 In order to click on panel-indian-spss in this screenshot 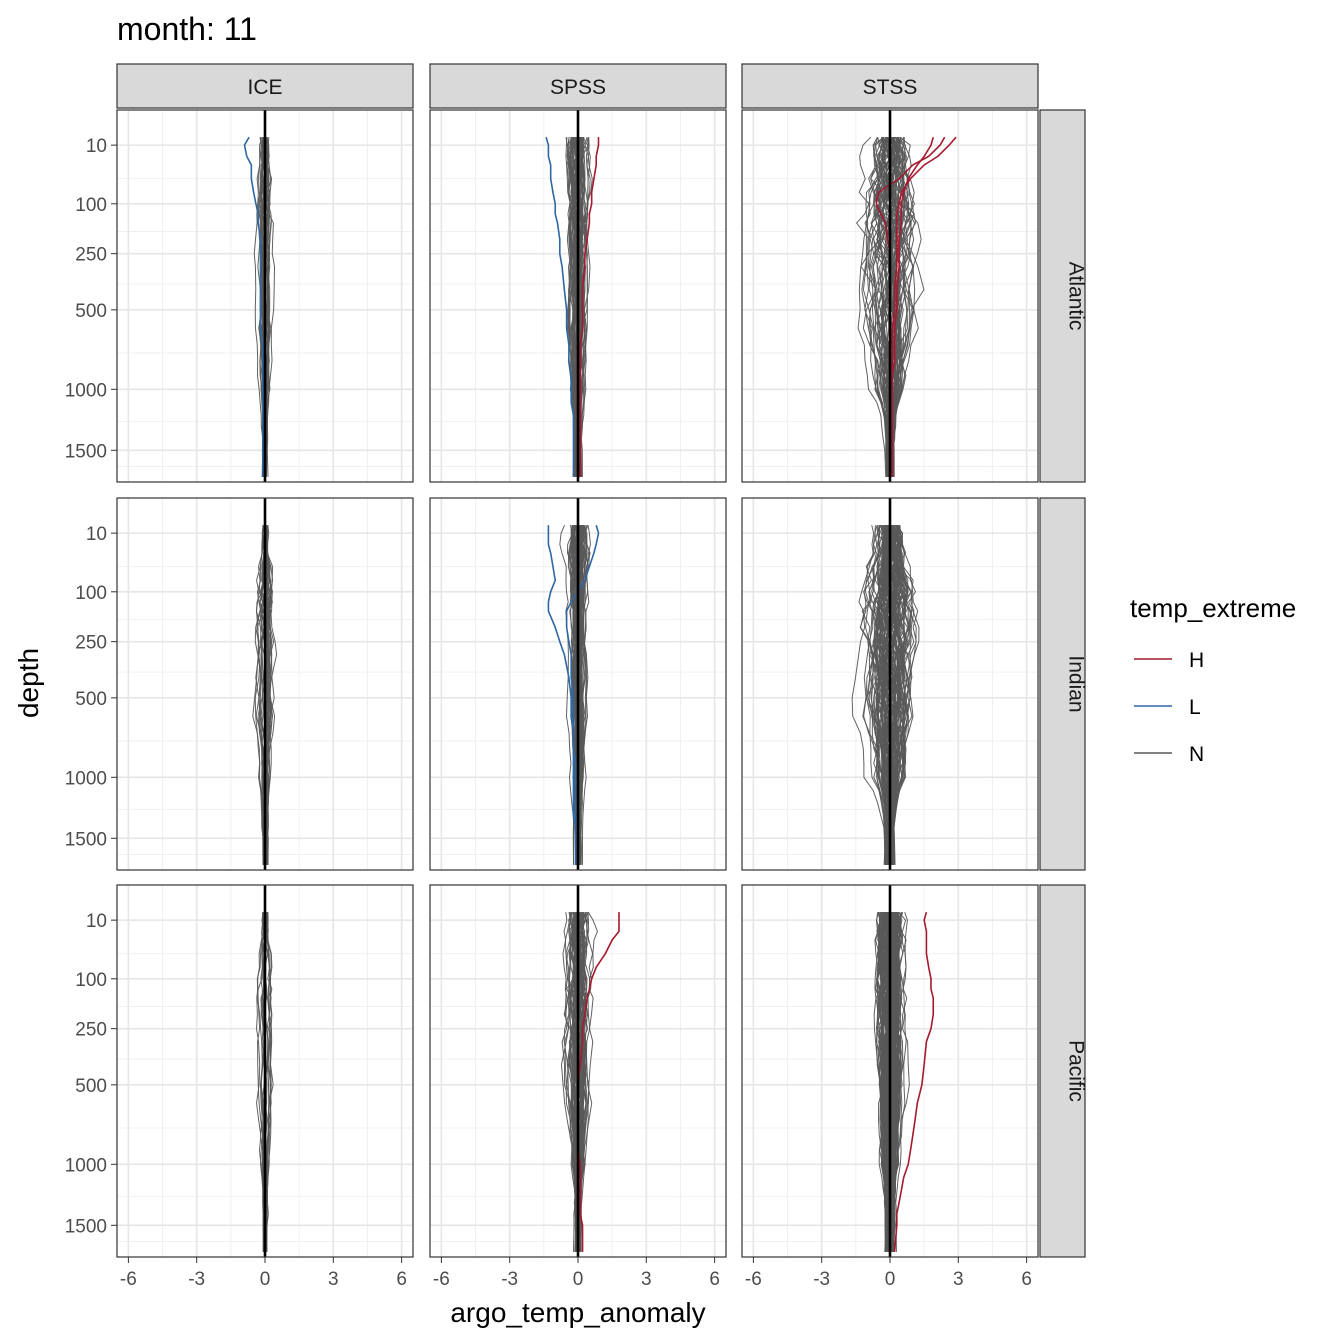, I will do `click(578, 684)`.